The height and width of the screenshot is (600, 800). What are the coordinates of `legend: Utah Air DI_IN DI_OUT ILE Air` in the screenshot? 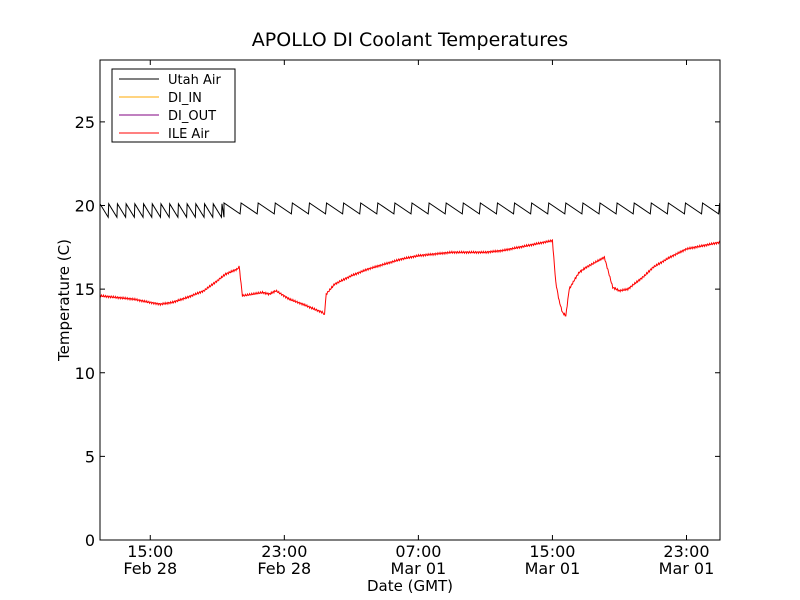 It's located at (173, 105).